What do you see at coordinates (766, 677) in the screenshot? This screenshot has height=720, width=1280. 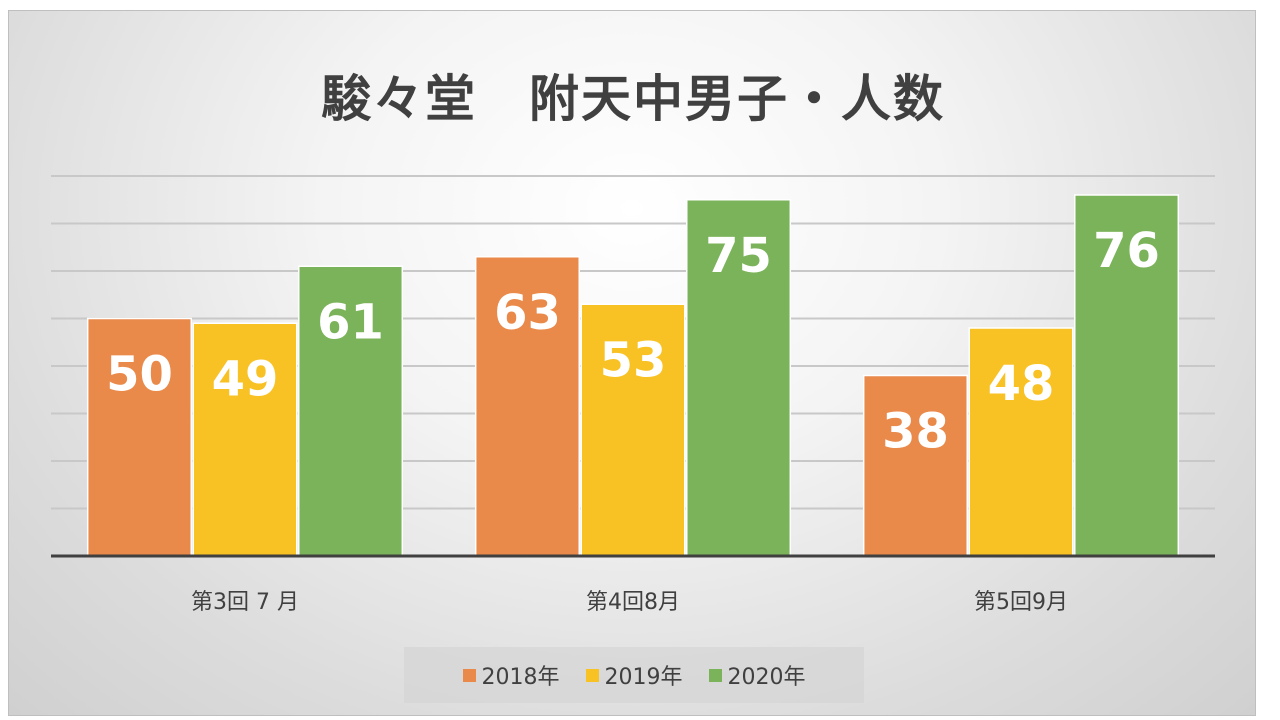 I see `legend-label: 2020年` at bounding box center [766, 677].